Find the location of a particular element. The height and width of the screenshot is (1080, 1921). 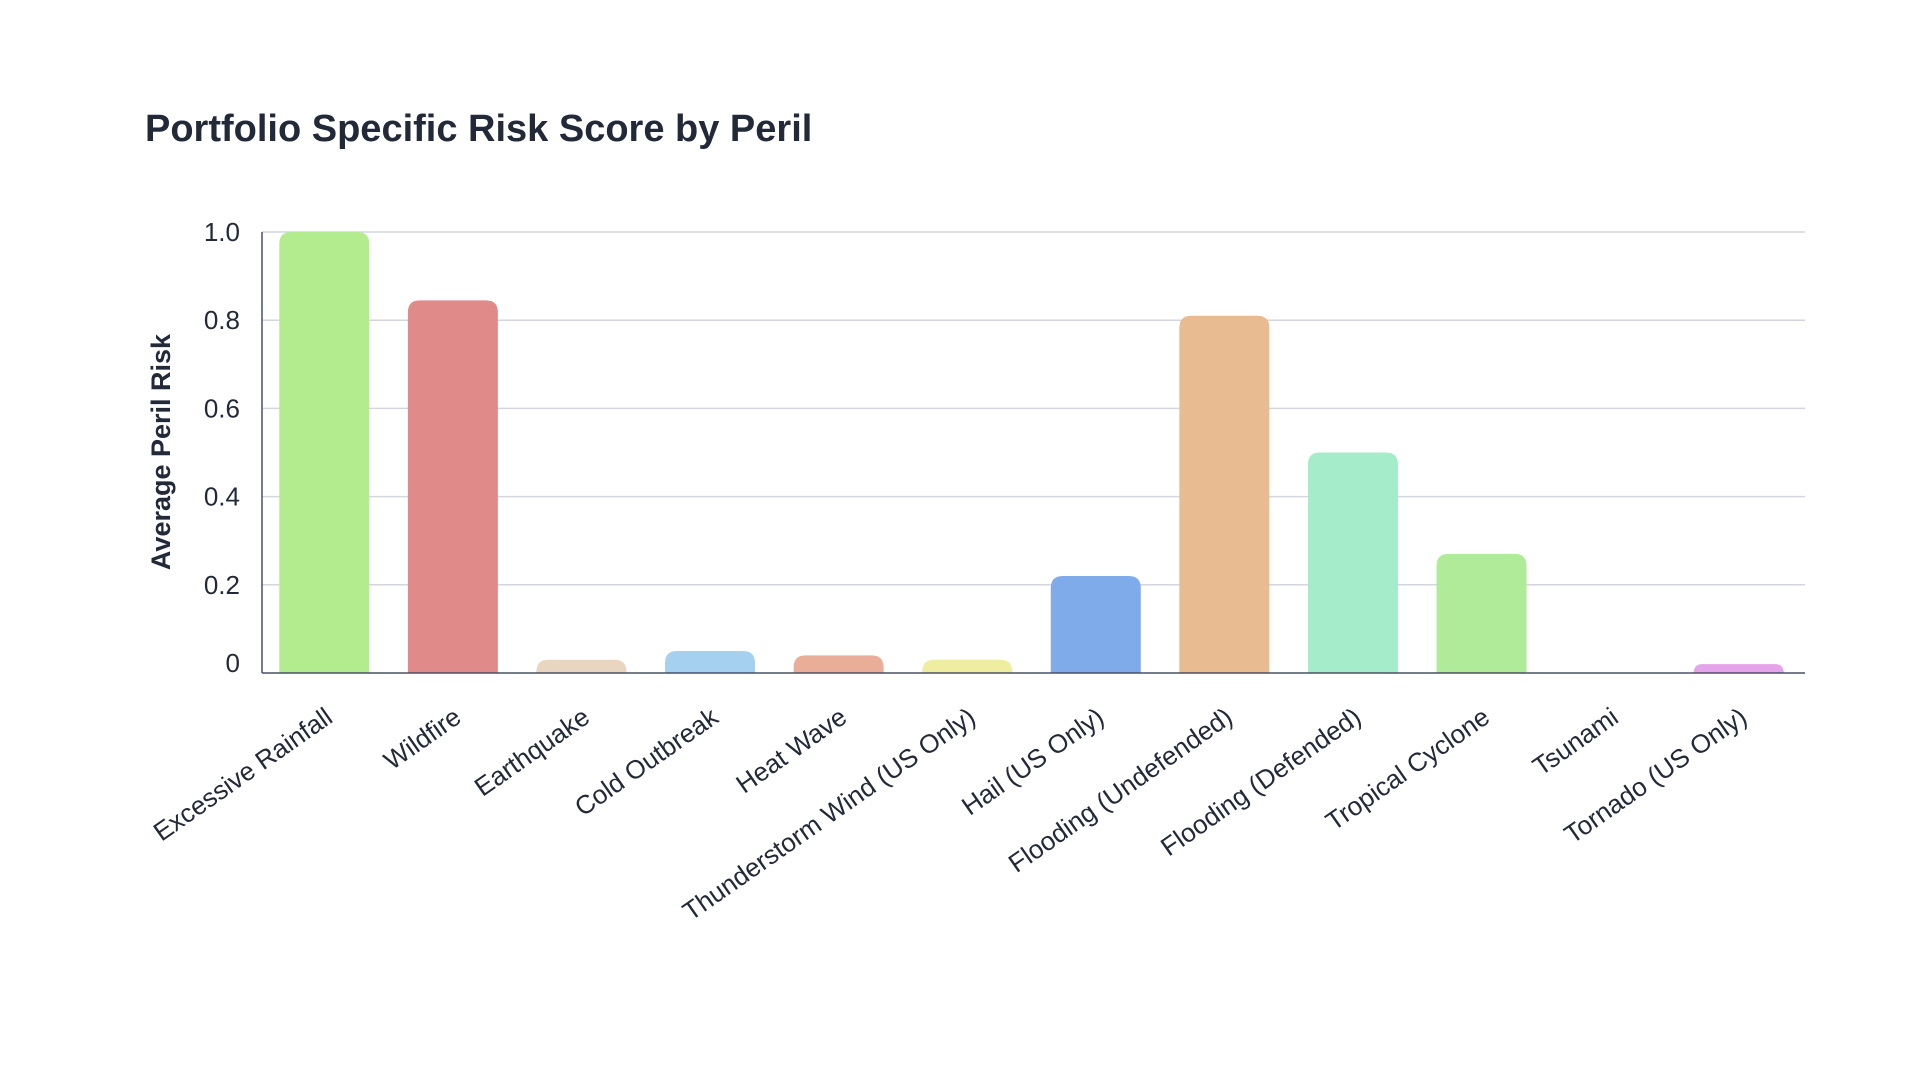

chart-title: Portfolio Specific Risk Score by Peril is located at coordinates (479, 129).